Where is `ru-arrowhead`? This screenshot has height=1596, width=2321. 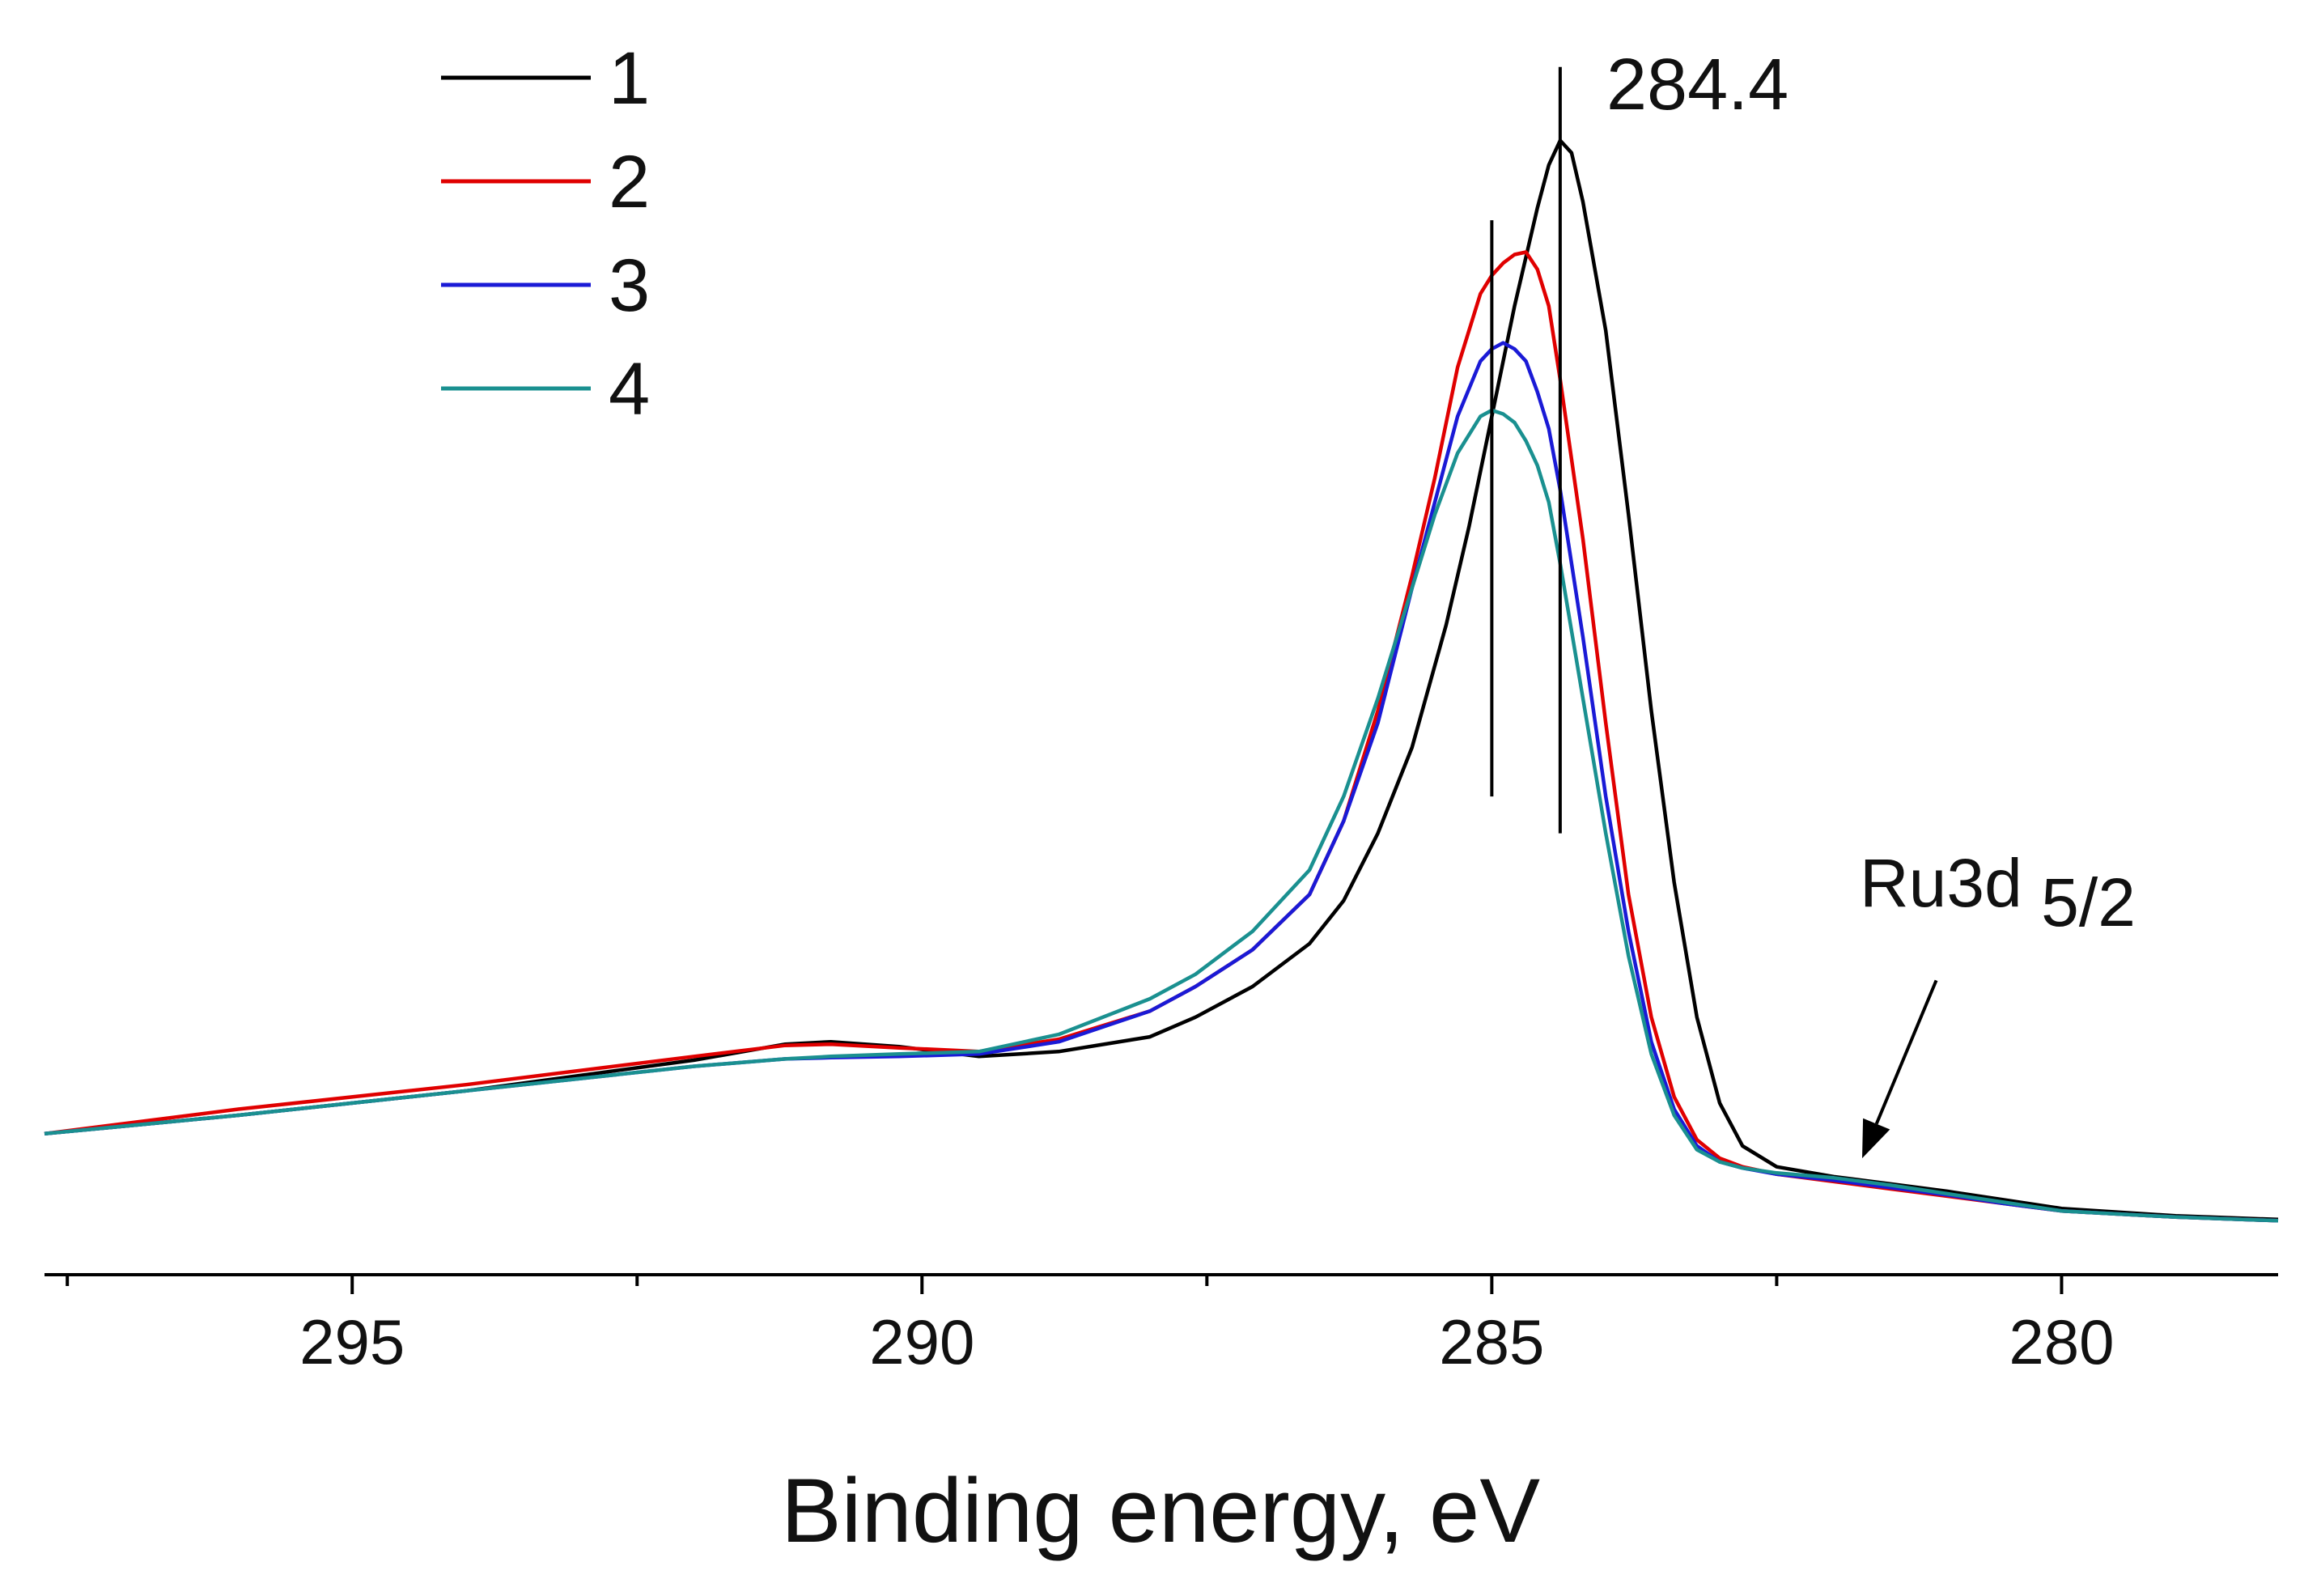 ru-arrowhead is located at coordinates (1876, 1138).